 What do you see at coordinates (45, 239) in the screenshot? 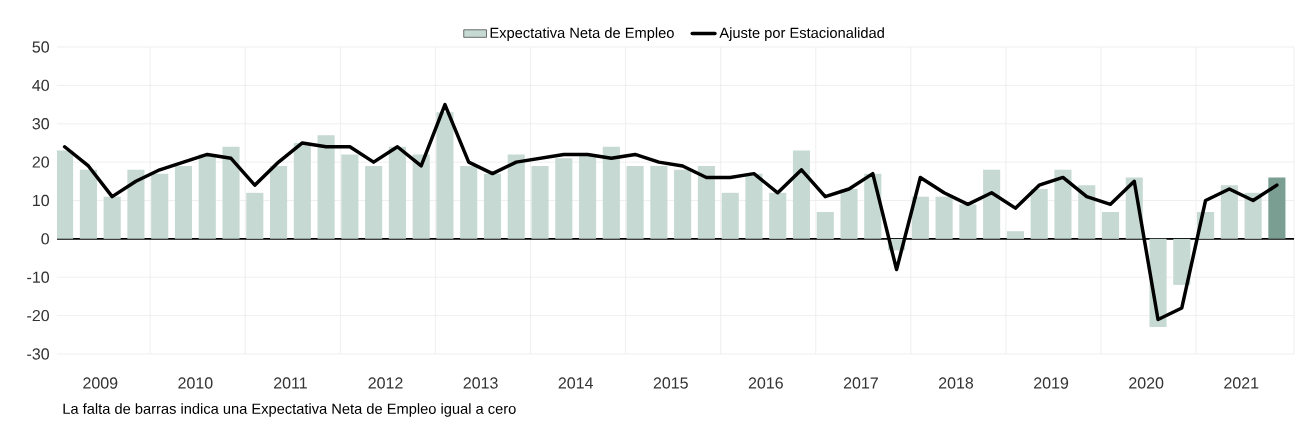
I see `y-tick-label: 0` at bounding box center [45, 239].